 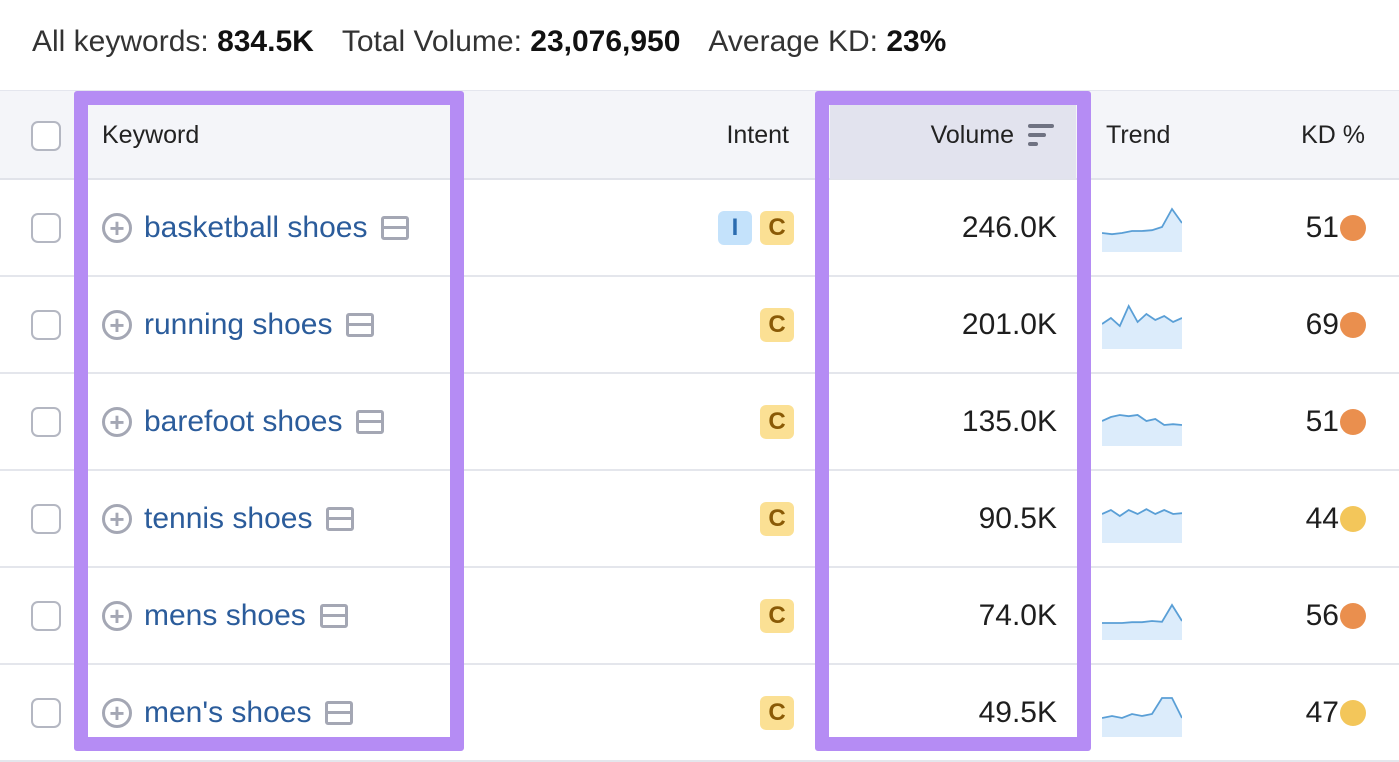 I want to click on keyword-cell: + mens shoes, so click(x=225, y=615).